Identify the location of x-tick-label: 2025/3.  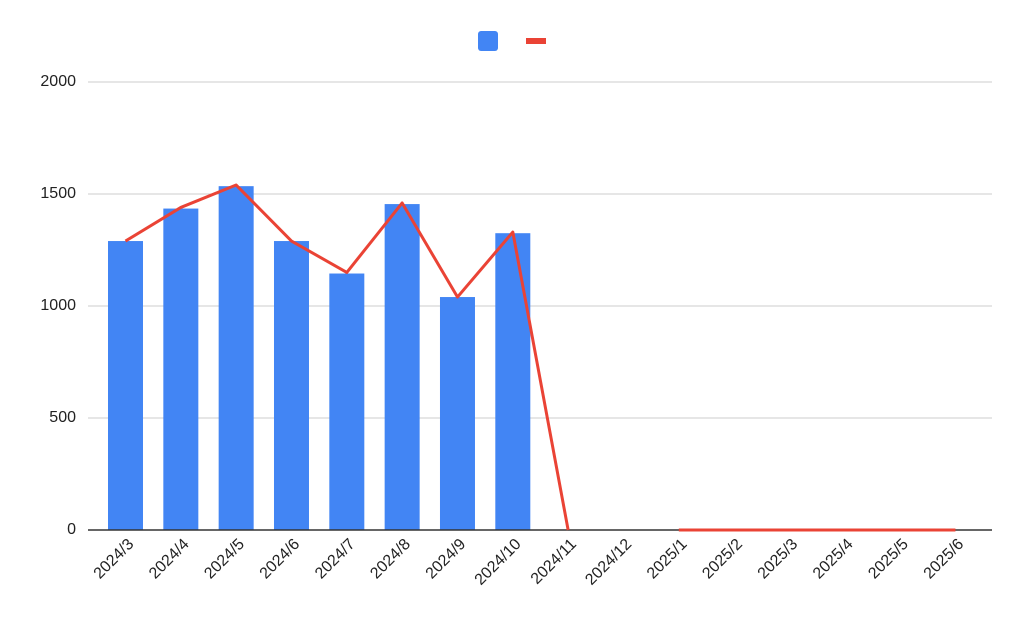
(778, 559).